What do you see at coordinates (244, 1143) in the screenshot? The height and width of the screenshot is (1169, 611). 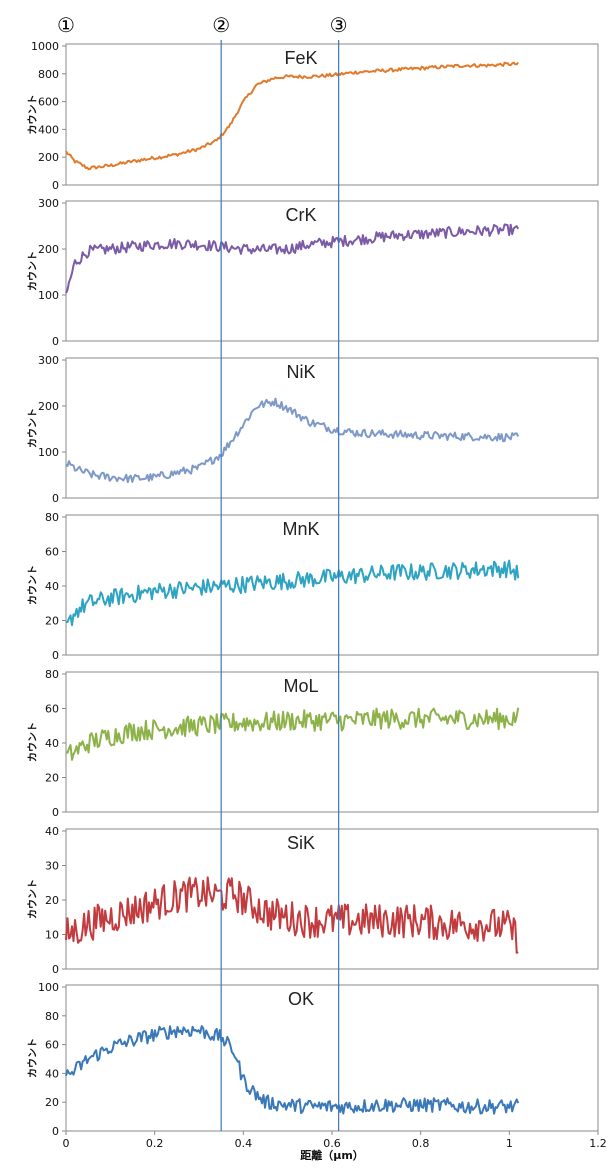 I see `x-tick-label: 0.4` at bounding box center [244, 1143].